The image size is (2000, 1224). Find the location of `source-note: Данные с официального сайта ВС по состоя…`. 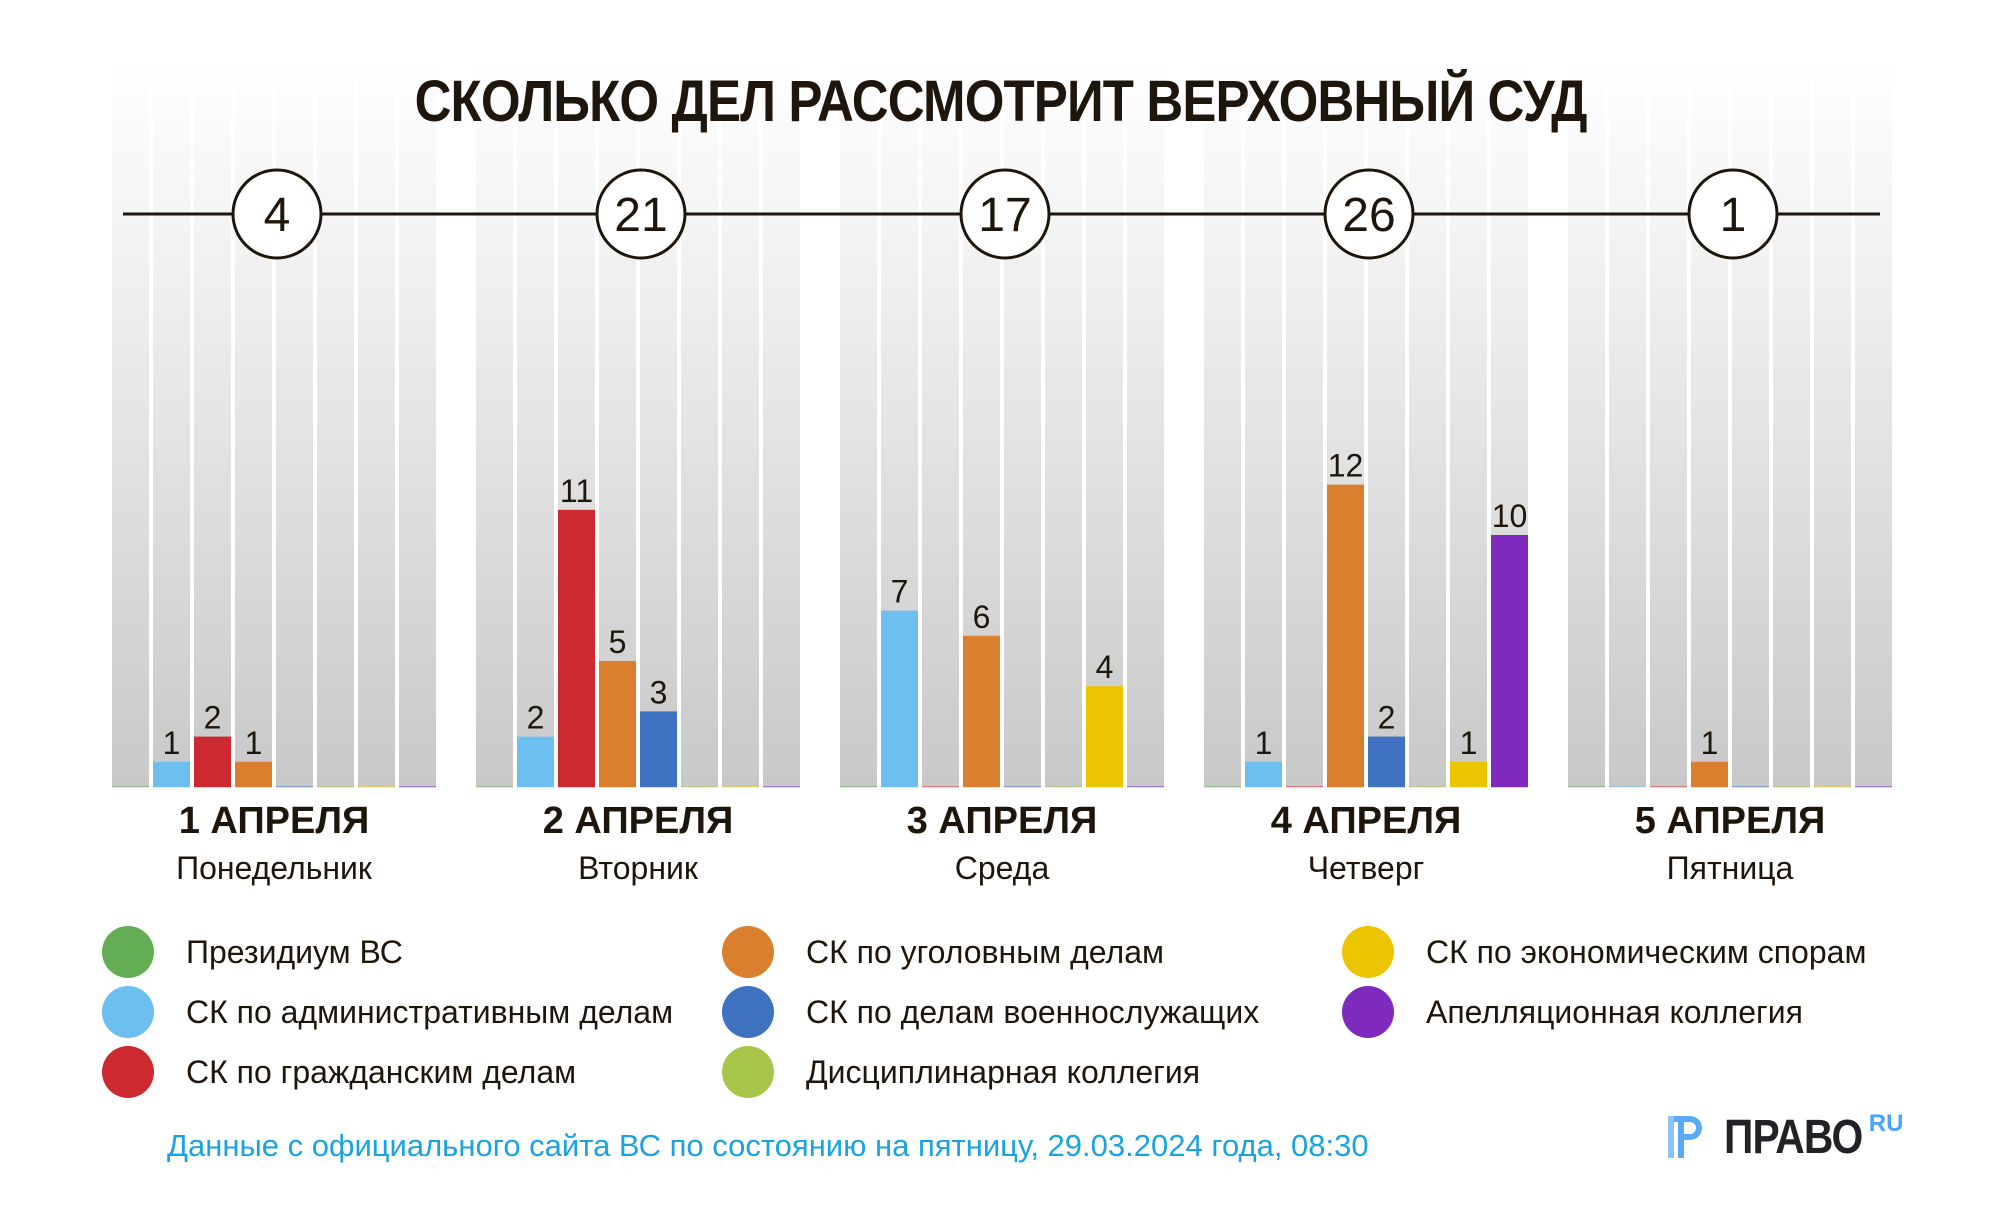

source-note: Данные с официального сайта ВС по состоя… is located at coordinates (768, 1145).